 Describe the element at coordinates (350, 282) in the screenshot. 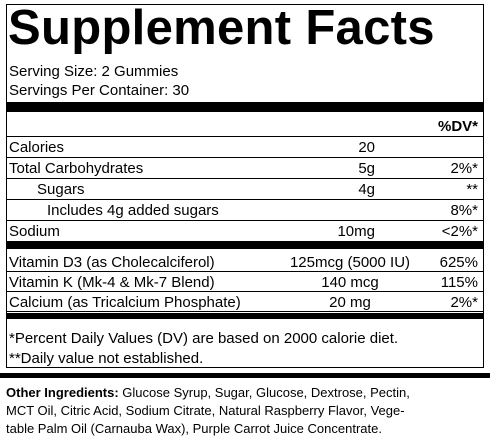

I see `amount: 140 mcg` at that location.